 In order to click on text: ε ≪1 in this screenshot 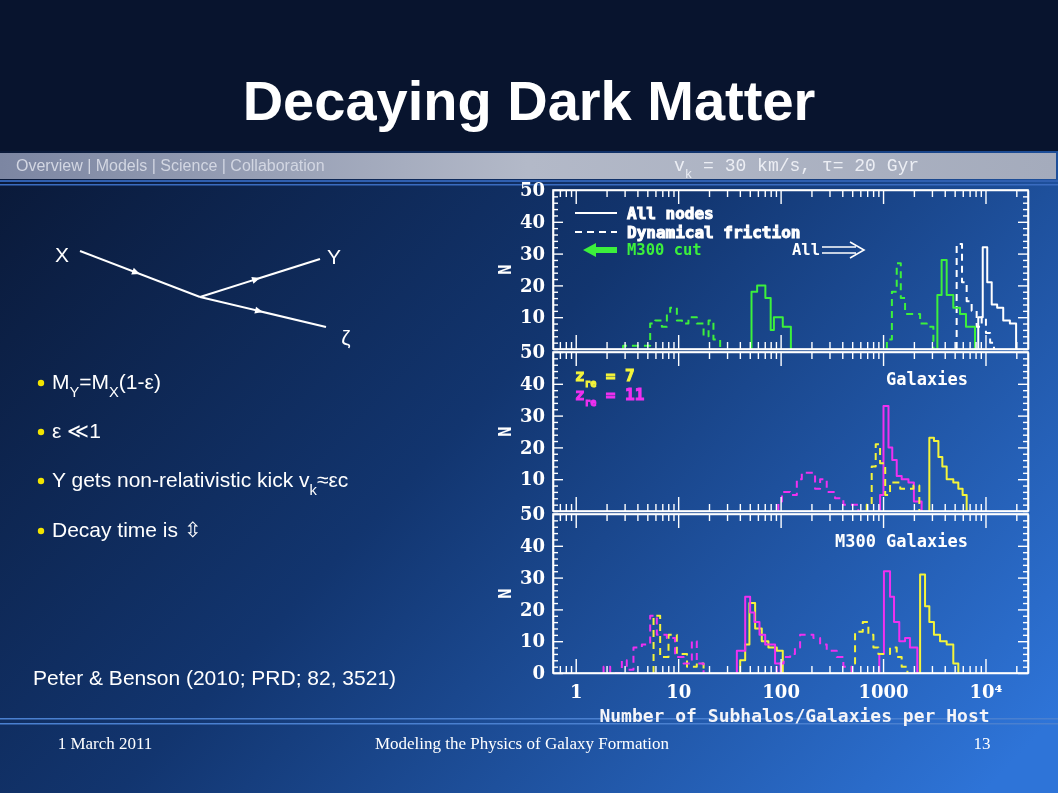, I will do `click(76, 430)`.